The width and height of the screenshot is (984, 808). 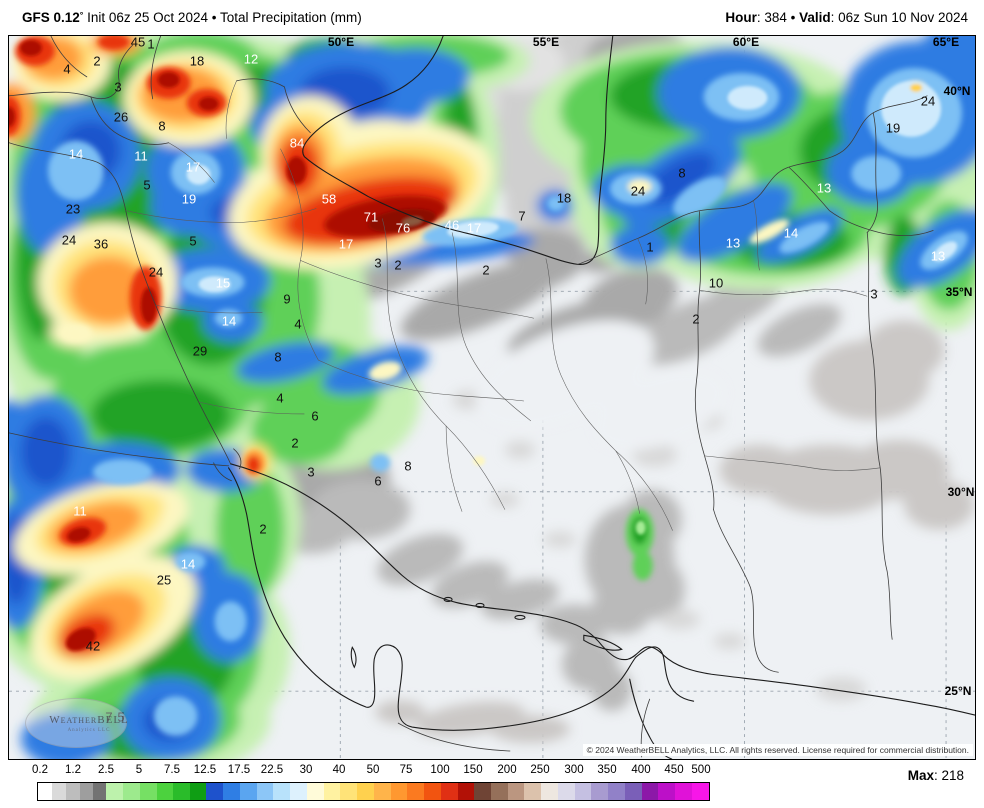 I want to click on colorbar-tick-label: 300, so click(x=574, y=770).